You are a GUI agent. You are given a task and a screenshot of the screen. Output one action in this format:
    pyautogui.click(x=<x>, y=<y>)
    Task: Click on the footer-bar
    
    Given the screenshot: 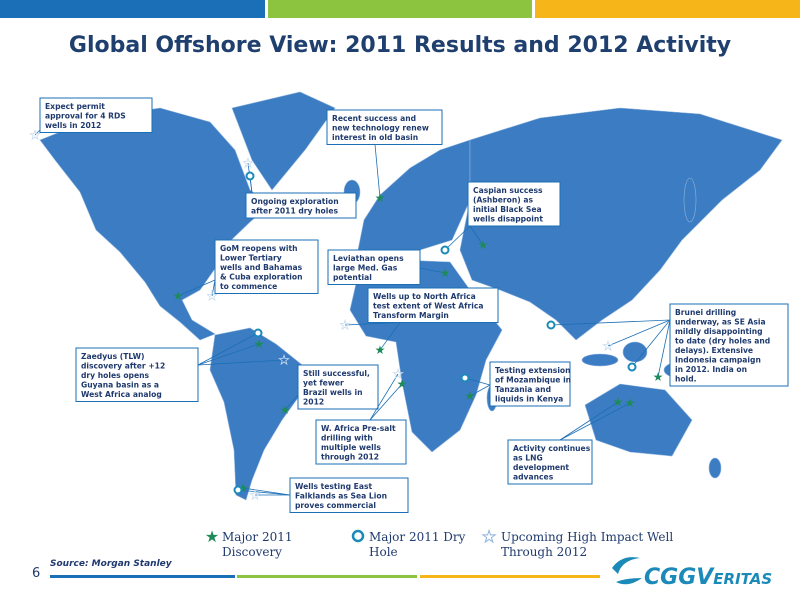 What is the action you would take?
    pyautogui.click(x=327, y=576)
    